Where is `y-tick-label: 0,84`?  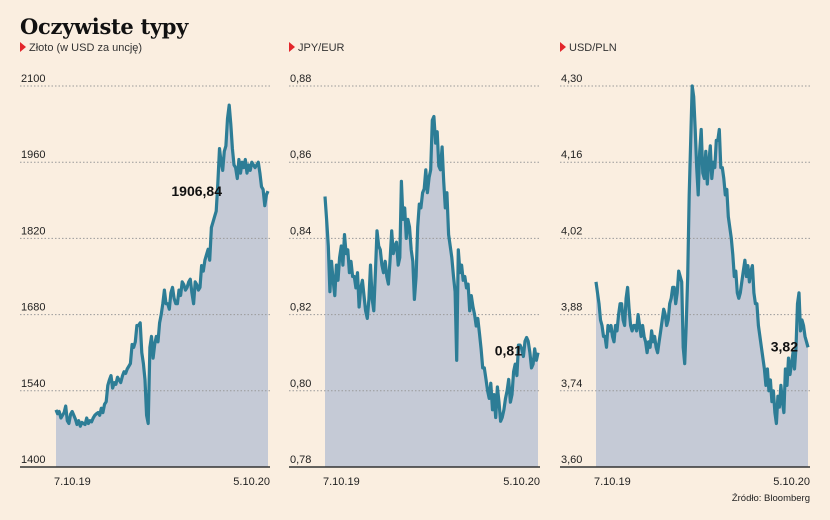 y-tick-label: 0,84 is located at coordinates (300, 231).